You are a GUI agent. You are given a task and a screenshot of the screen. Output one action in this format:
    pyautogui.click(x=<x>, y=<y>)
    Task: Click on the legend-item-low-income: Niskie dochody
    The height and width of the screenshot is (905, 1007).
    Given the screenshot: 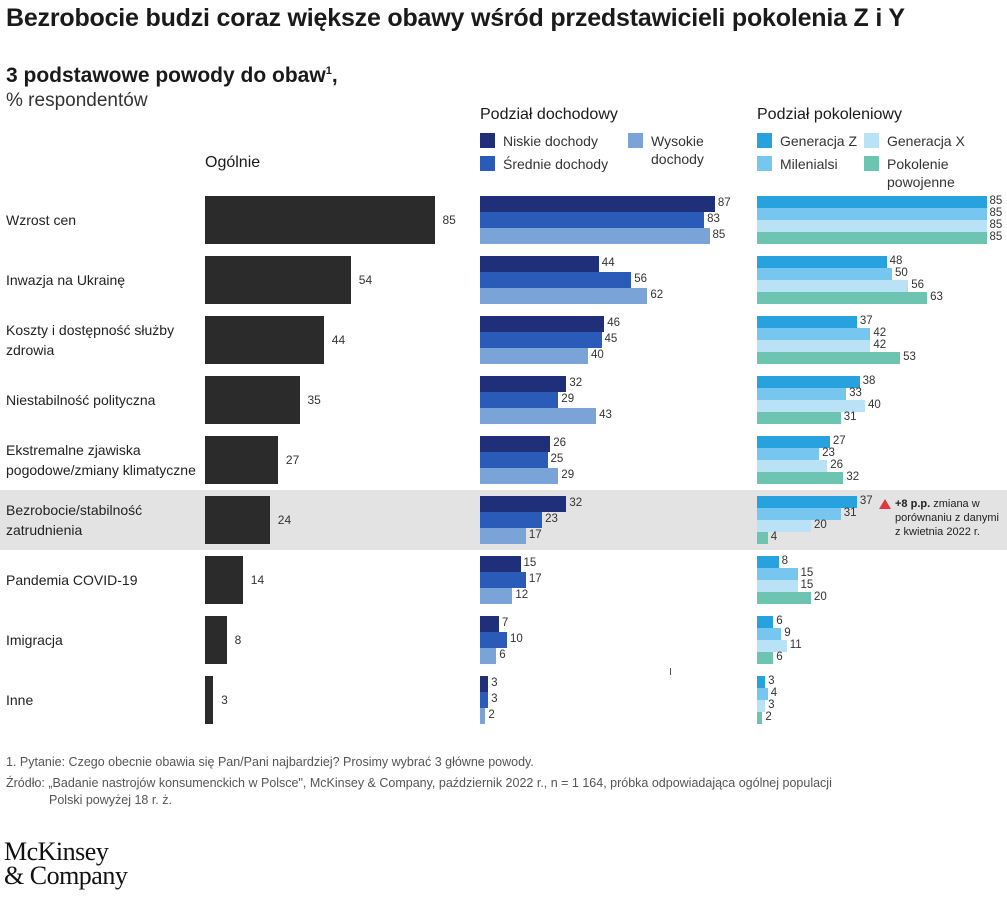 What is the action you would take?
    pyautogui.click(x=539, y=141)
    